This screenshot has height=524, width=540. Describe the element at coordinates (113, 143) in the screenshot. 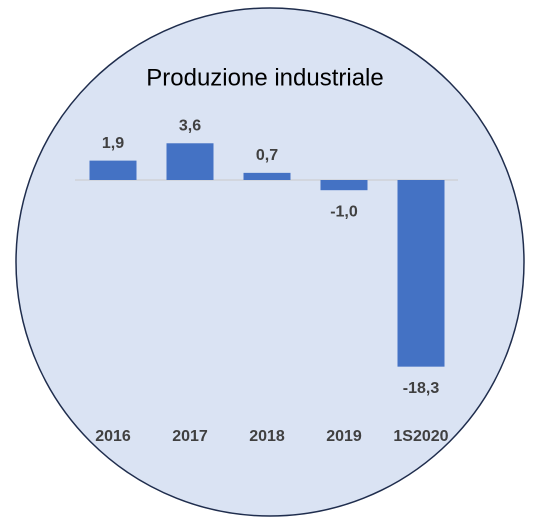

I see `data-label: 1,9` at that location.